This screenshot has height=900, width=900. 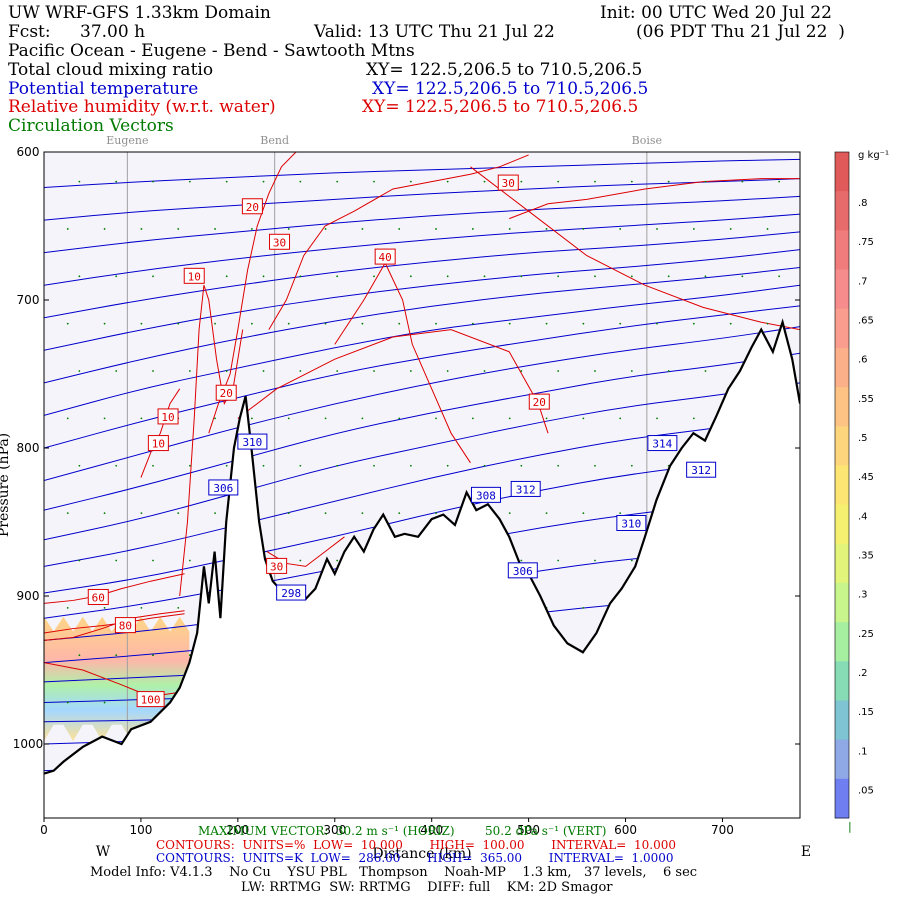 I want to click on theta-label-text: 298, so click(x=291, y=593).